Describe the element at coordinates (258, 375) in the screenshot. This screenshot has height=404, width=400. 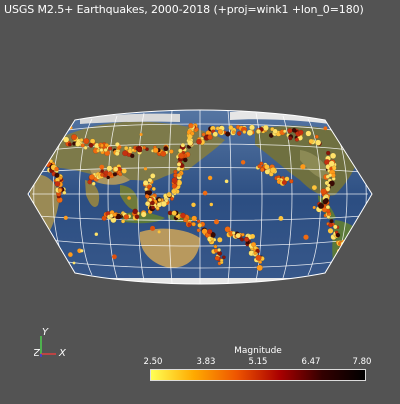
I see `colorbar-gradient` at that location.